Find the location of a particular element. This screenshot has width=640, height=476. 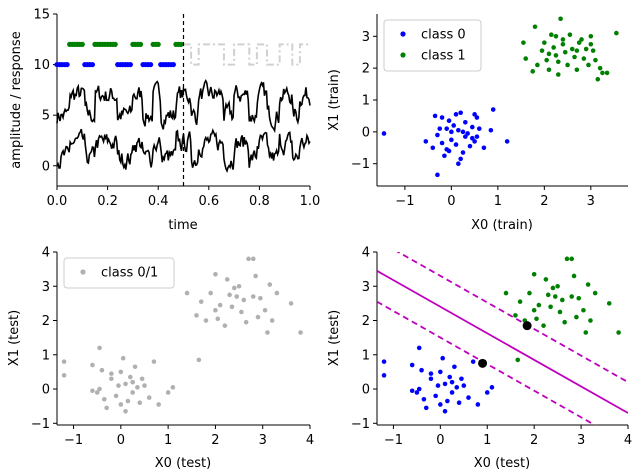

y-tick-label: 15 is located at coordinates (41, 15).